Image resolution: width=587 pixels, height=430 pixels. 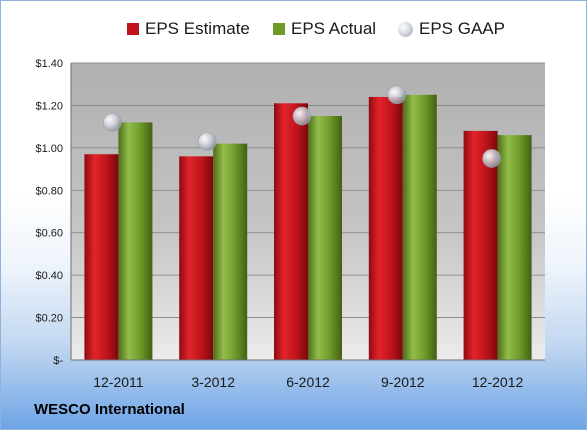 I want to click on legend: EPS Estimate EPS Actual EPS GAAP, so click(x=293, y=29).